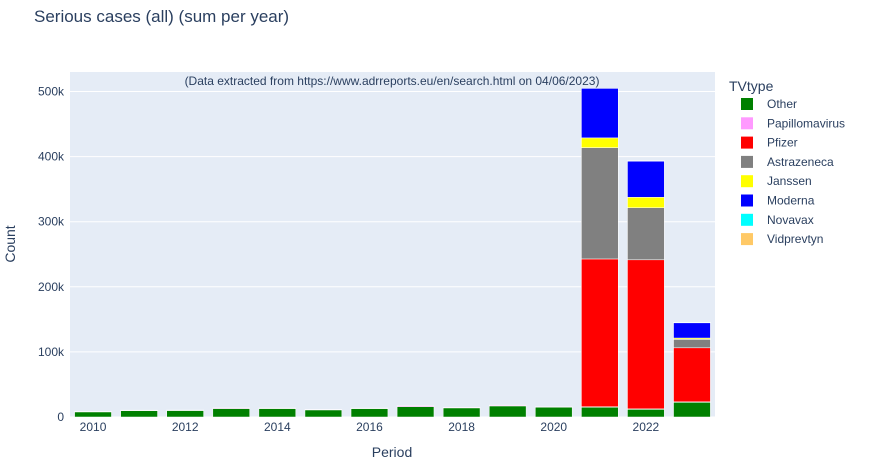 This screenshot has width=872, height=463. I want to click on x-axis-ticks: 2010 2012 2014 2016 2018 2020 2022, so click(370, 427).